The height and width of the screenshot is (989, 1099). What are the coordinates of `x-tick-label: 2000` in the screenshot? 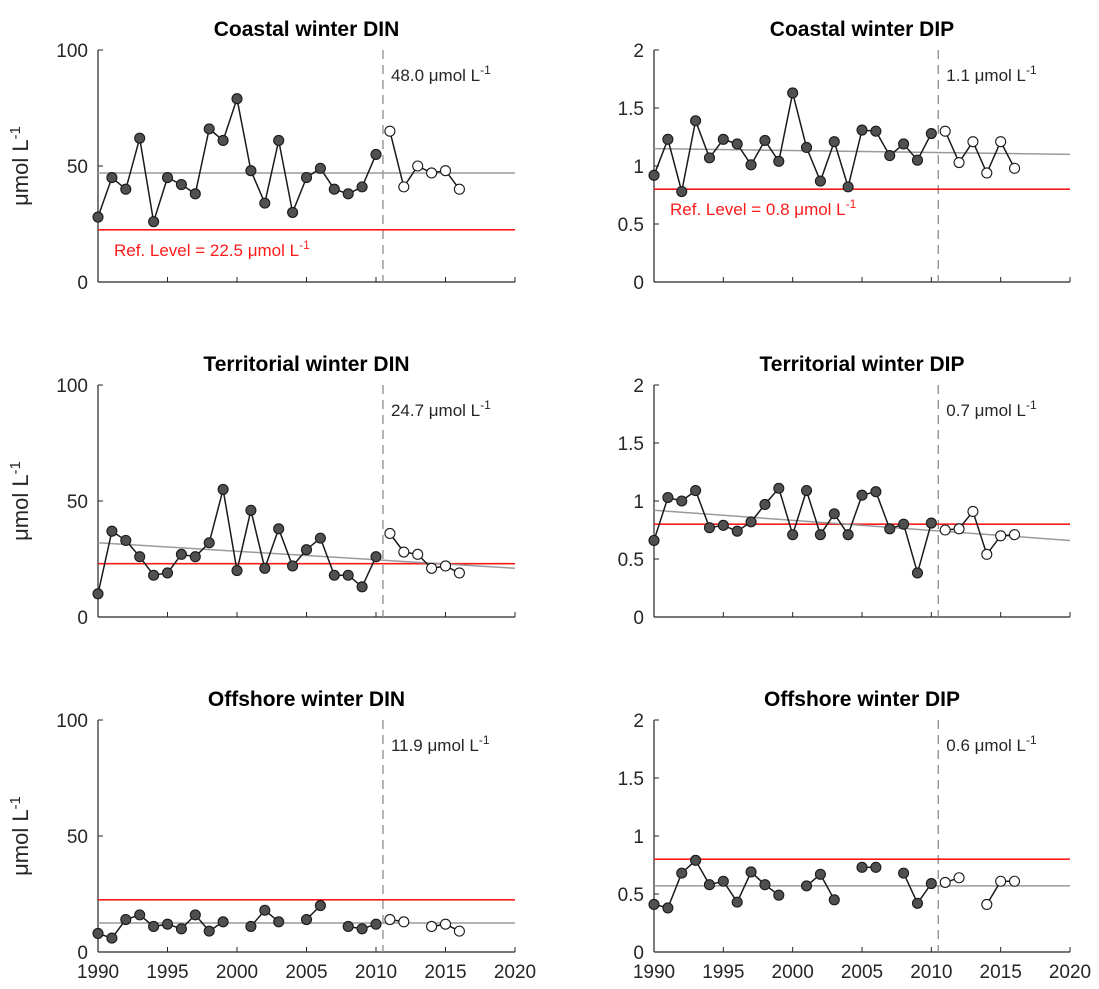 It's located at (237, 972).